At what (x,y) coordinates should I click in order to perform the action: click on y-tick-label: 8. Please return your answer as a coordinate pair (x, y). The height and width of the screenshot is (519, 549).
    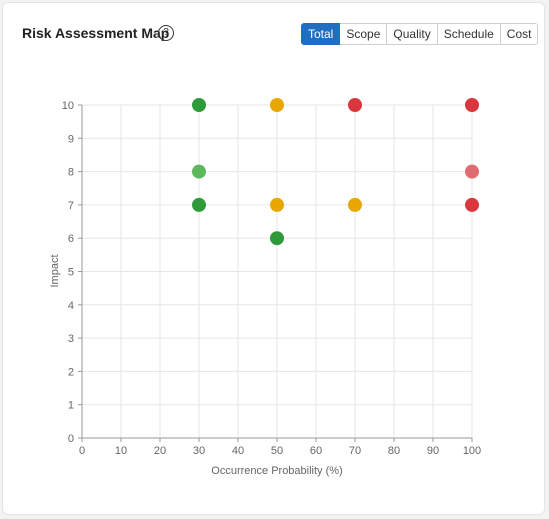
    Looking at the image, I should click on (71, 173).